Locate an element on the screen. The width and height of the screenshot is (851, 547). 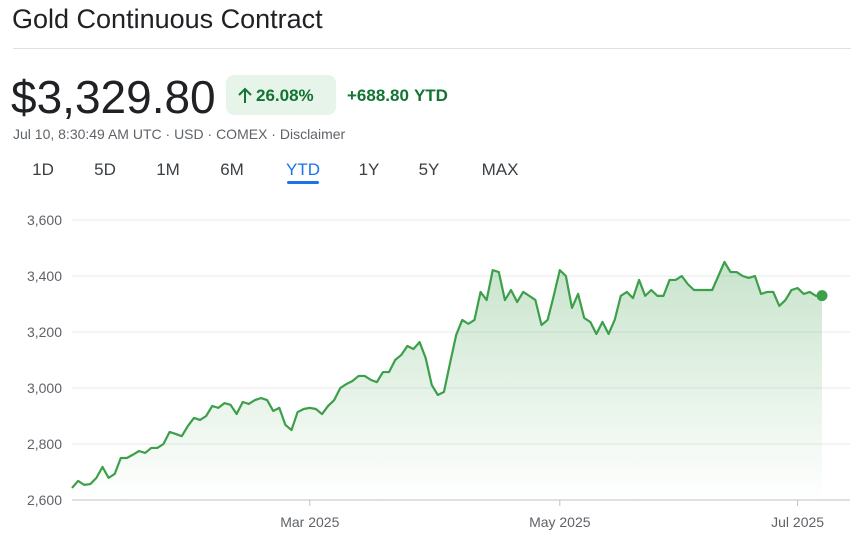
up-arrow is located at coordinates (245, 95).